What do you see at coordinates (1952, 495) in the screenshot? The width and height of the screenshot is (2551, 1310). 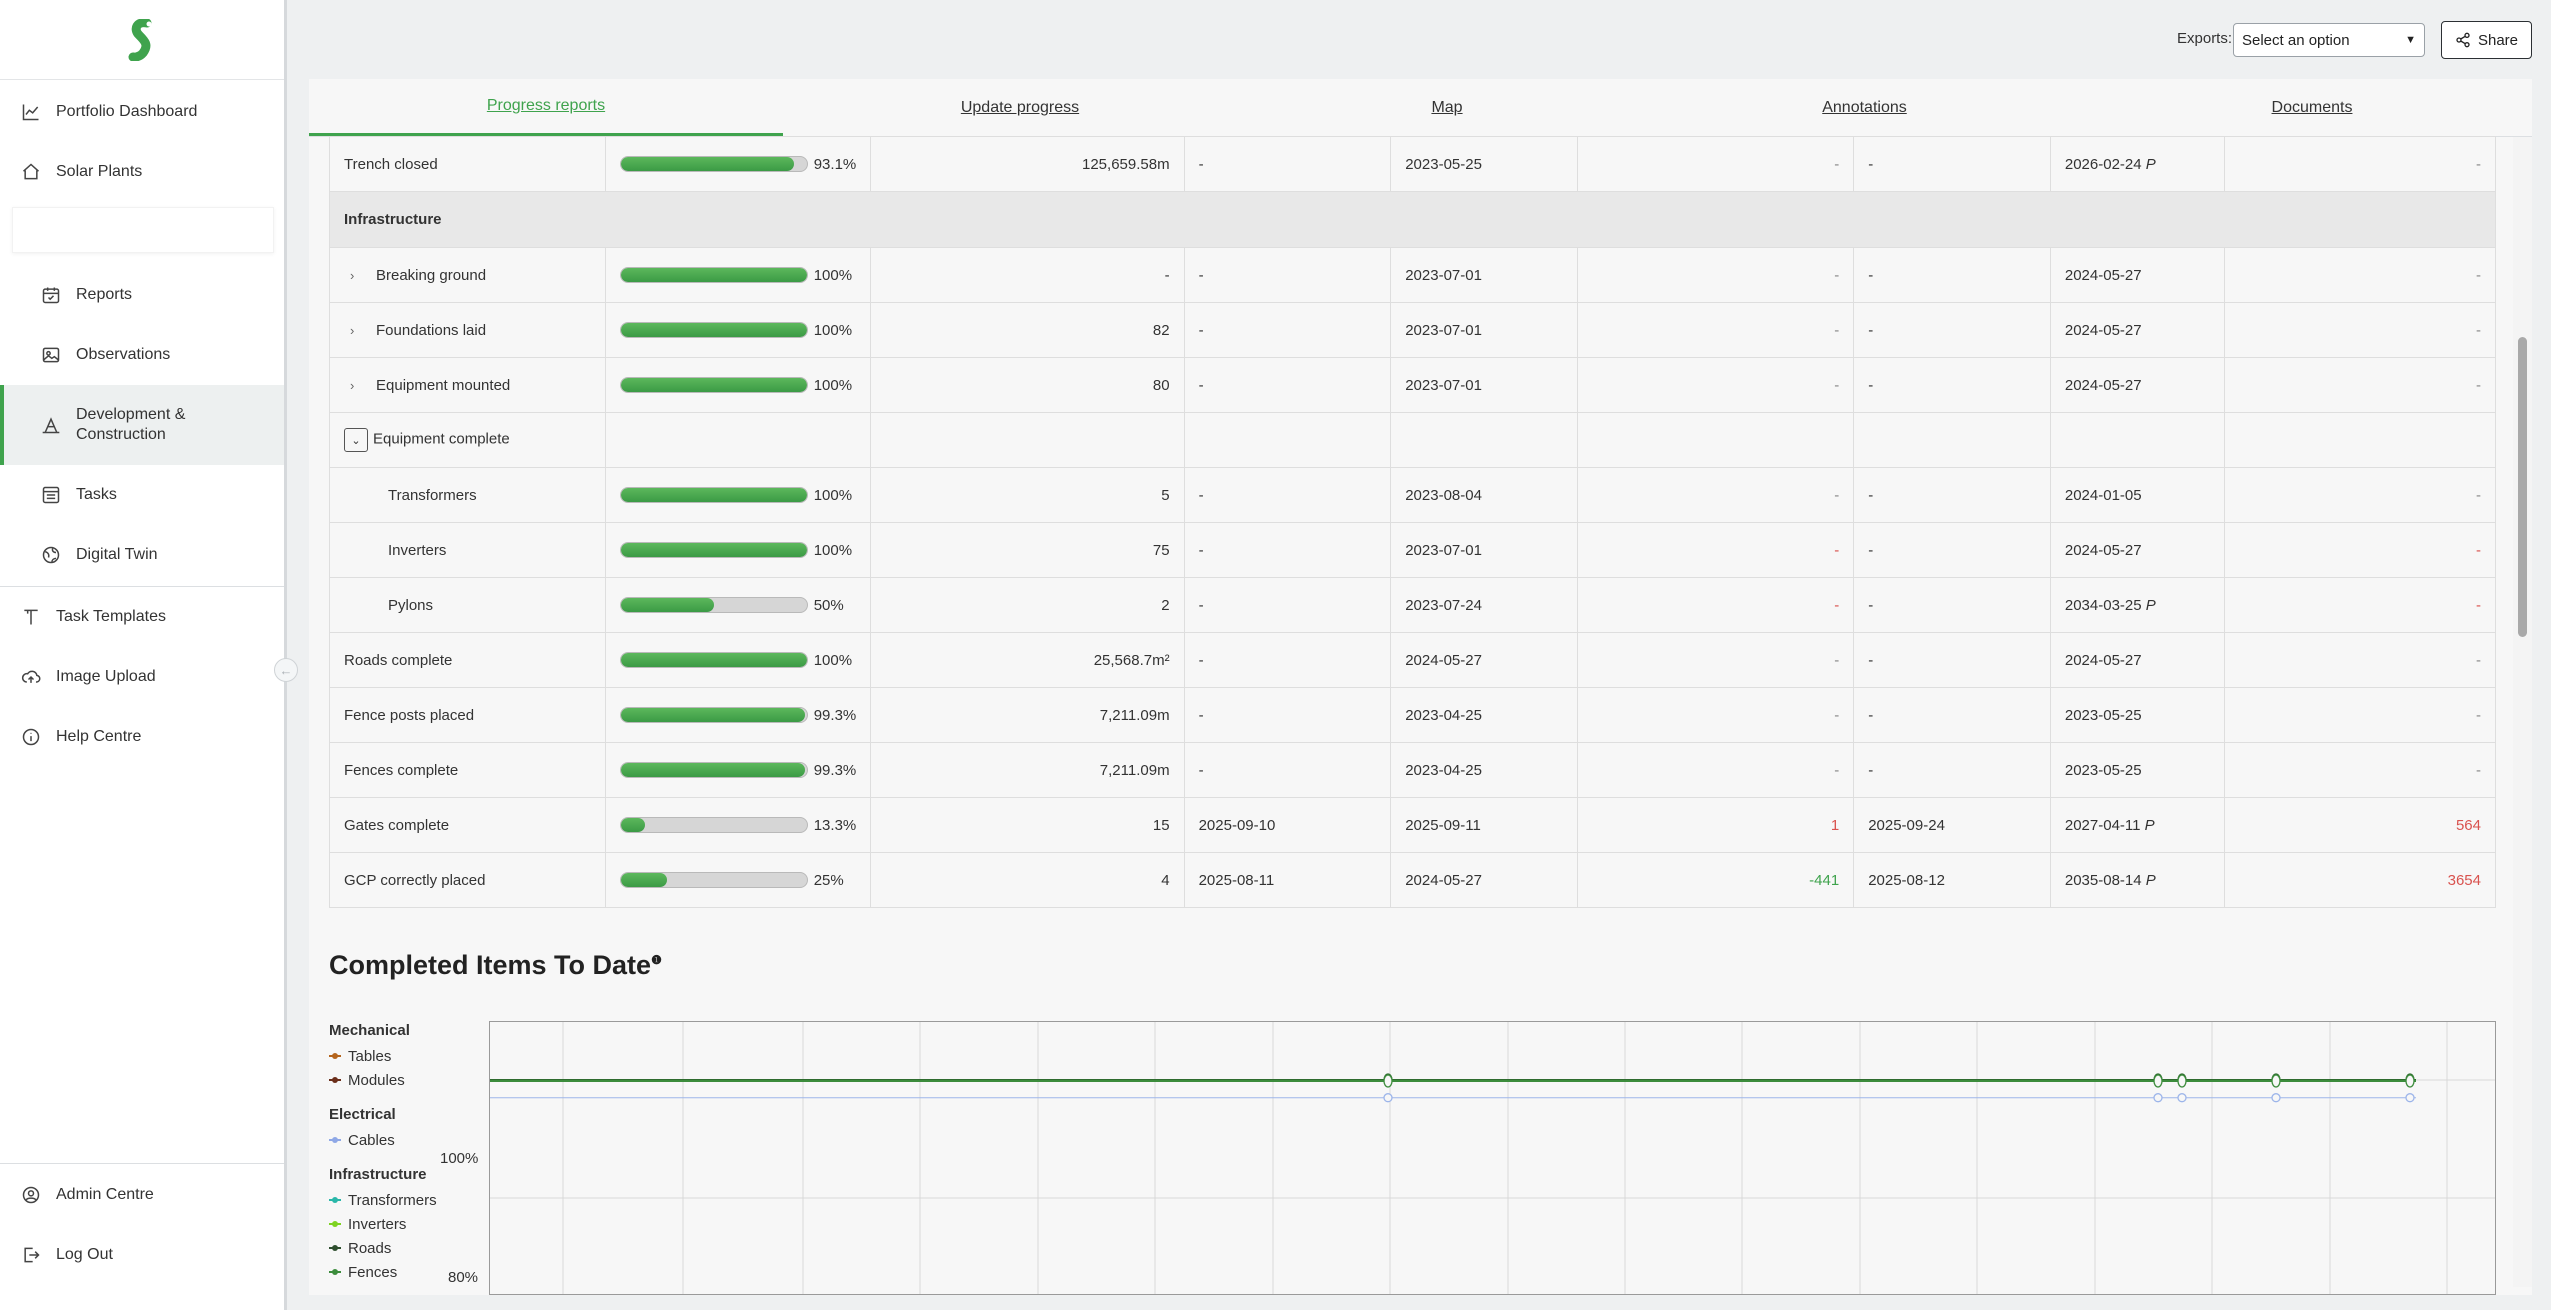 I see `date-cell: -` at bounding box center [1952, 495].